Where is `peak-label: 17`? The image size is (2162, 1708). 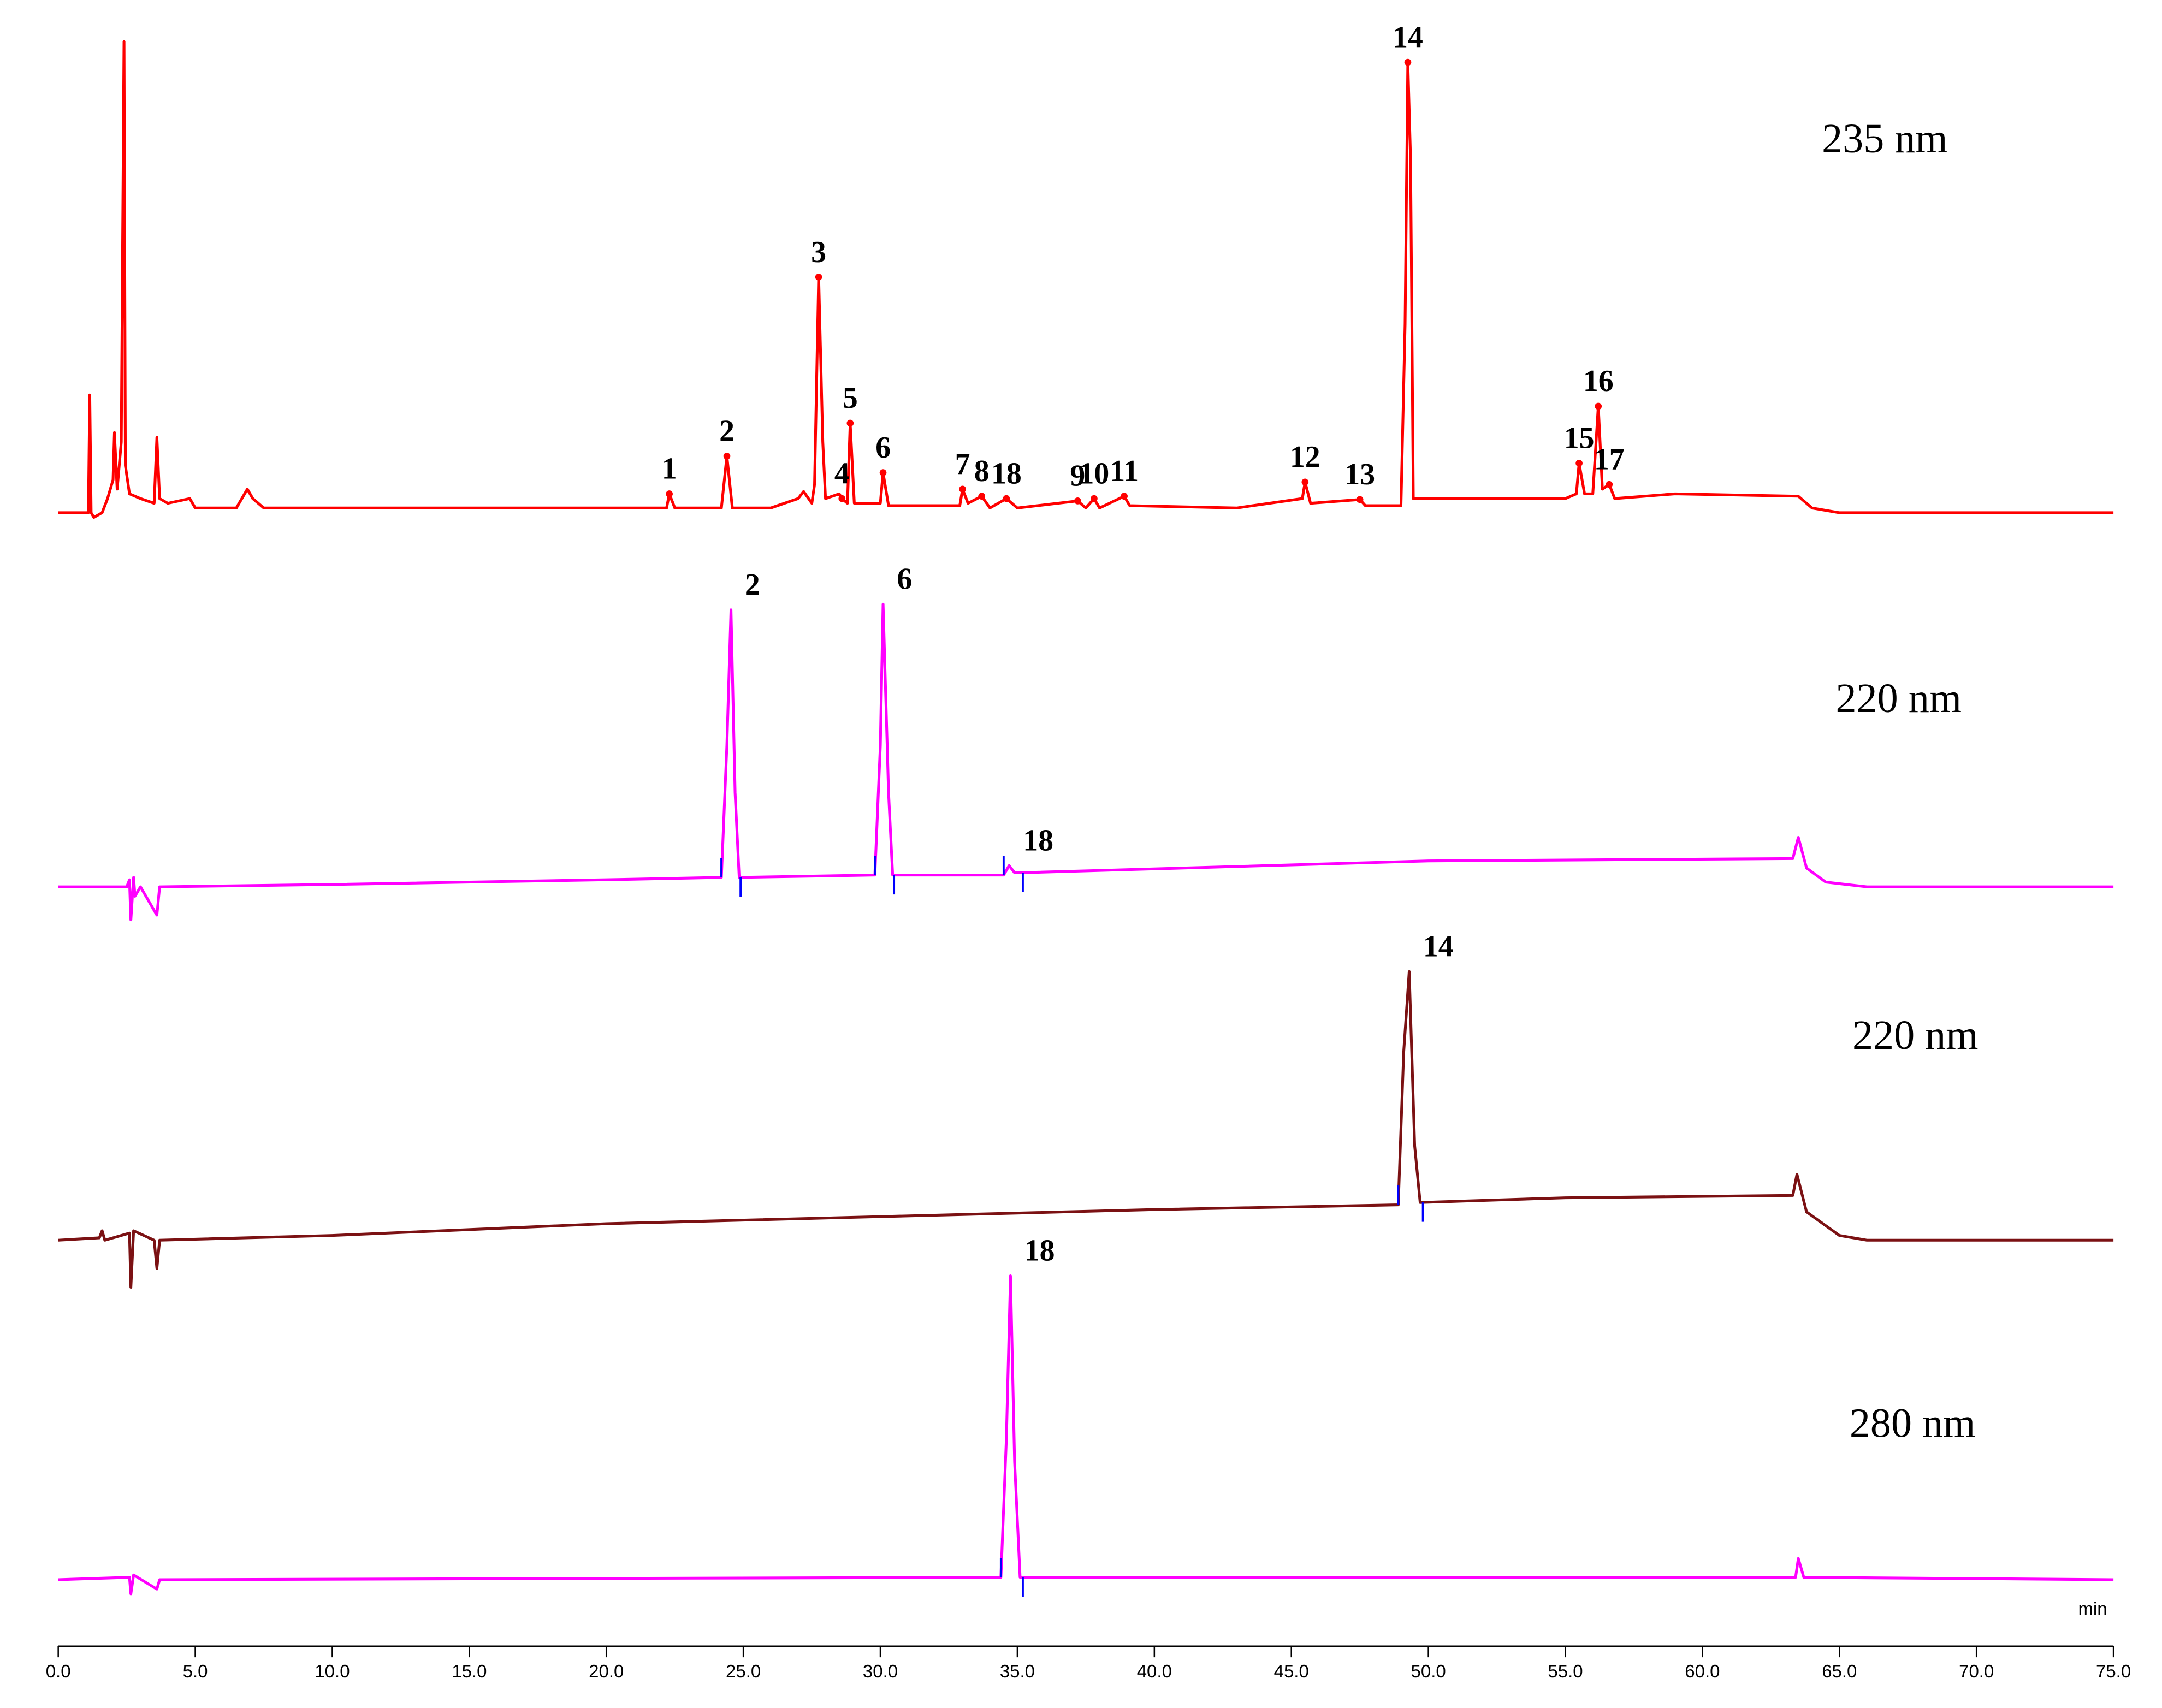 peak-label: 17 is located at coordinates (1609, 459).